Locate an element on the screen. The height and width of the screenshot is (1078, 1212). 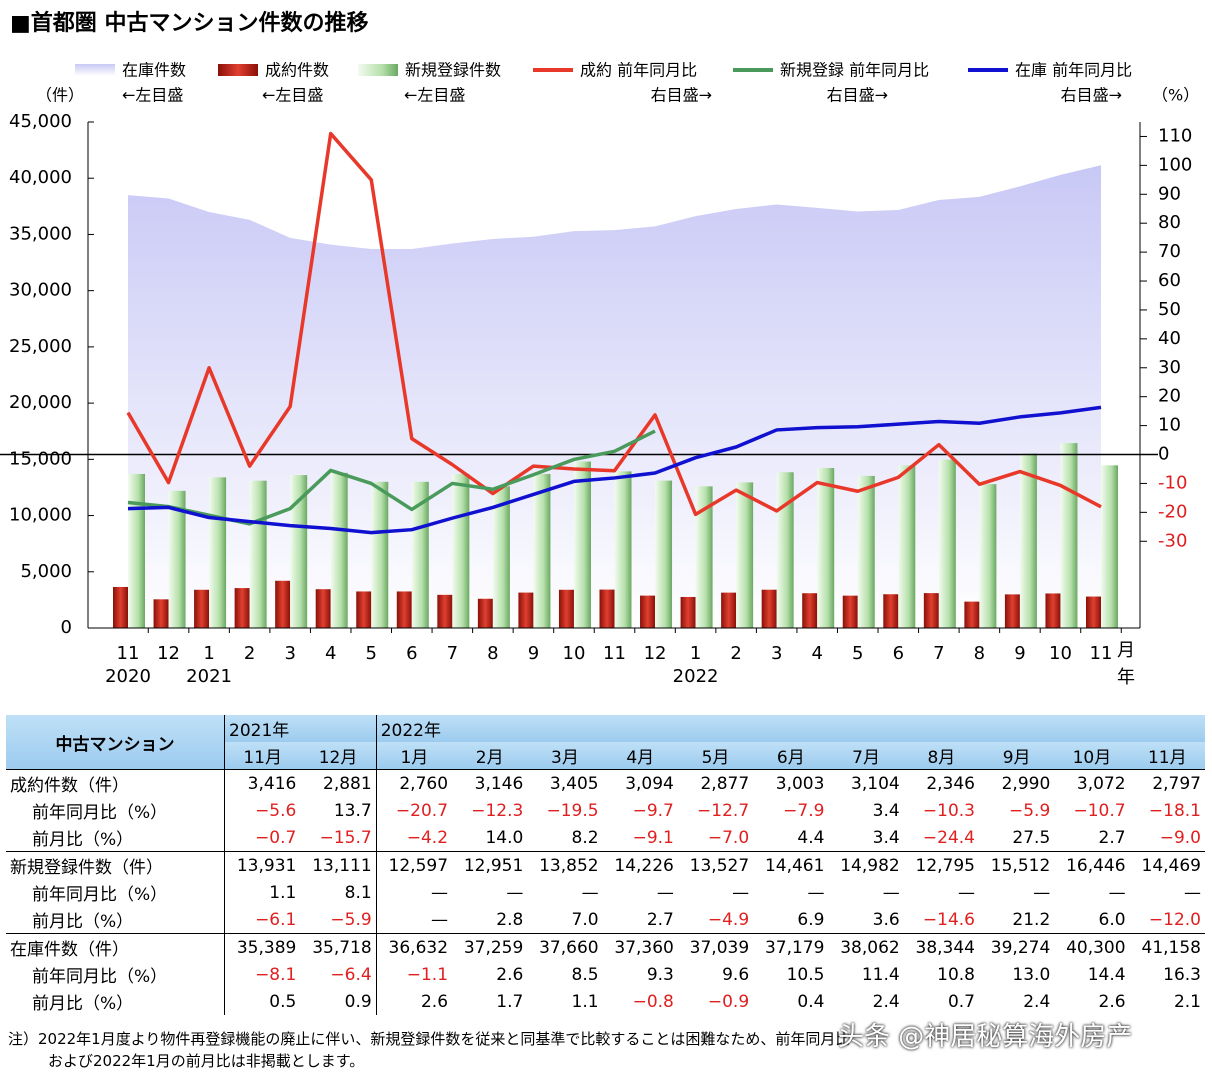
cell: 13.7 is located at coordinates (352, 810).